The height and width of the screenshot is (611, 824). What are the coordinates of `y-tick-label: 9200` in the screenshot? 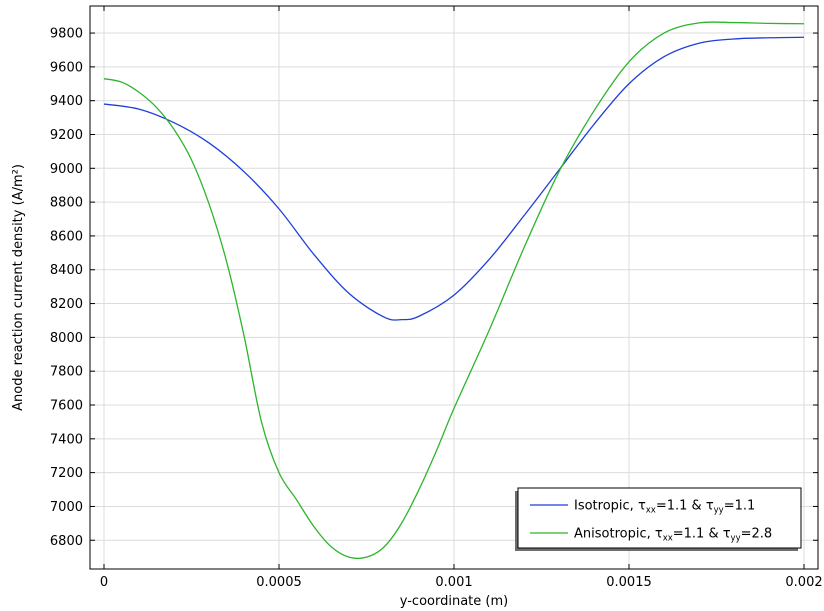 It's located at (66, 135).